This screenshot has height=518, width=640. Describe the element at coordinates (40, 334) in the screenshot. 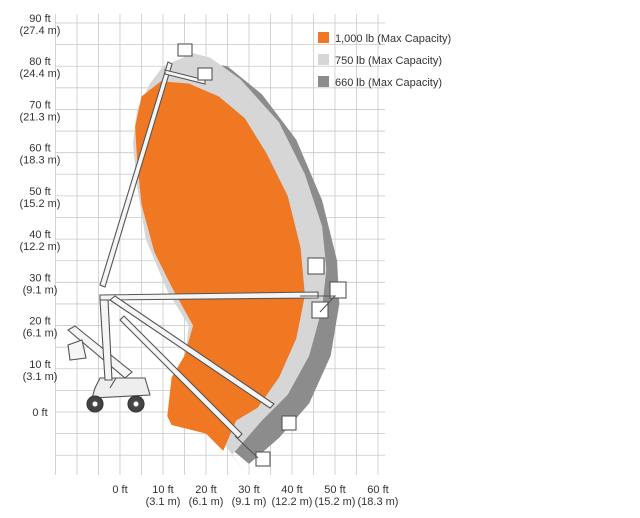

I see `y-tick-sublabel: (6.1 m)` at that location.